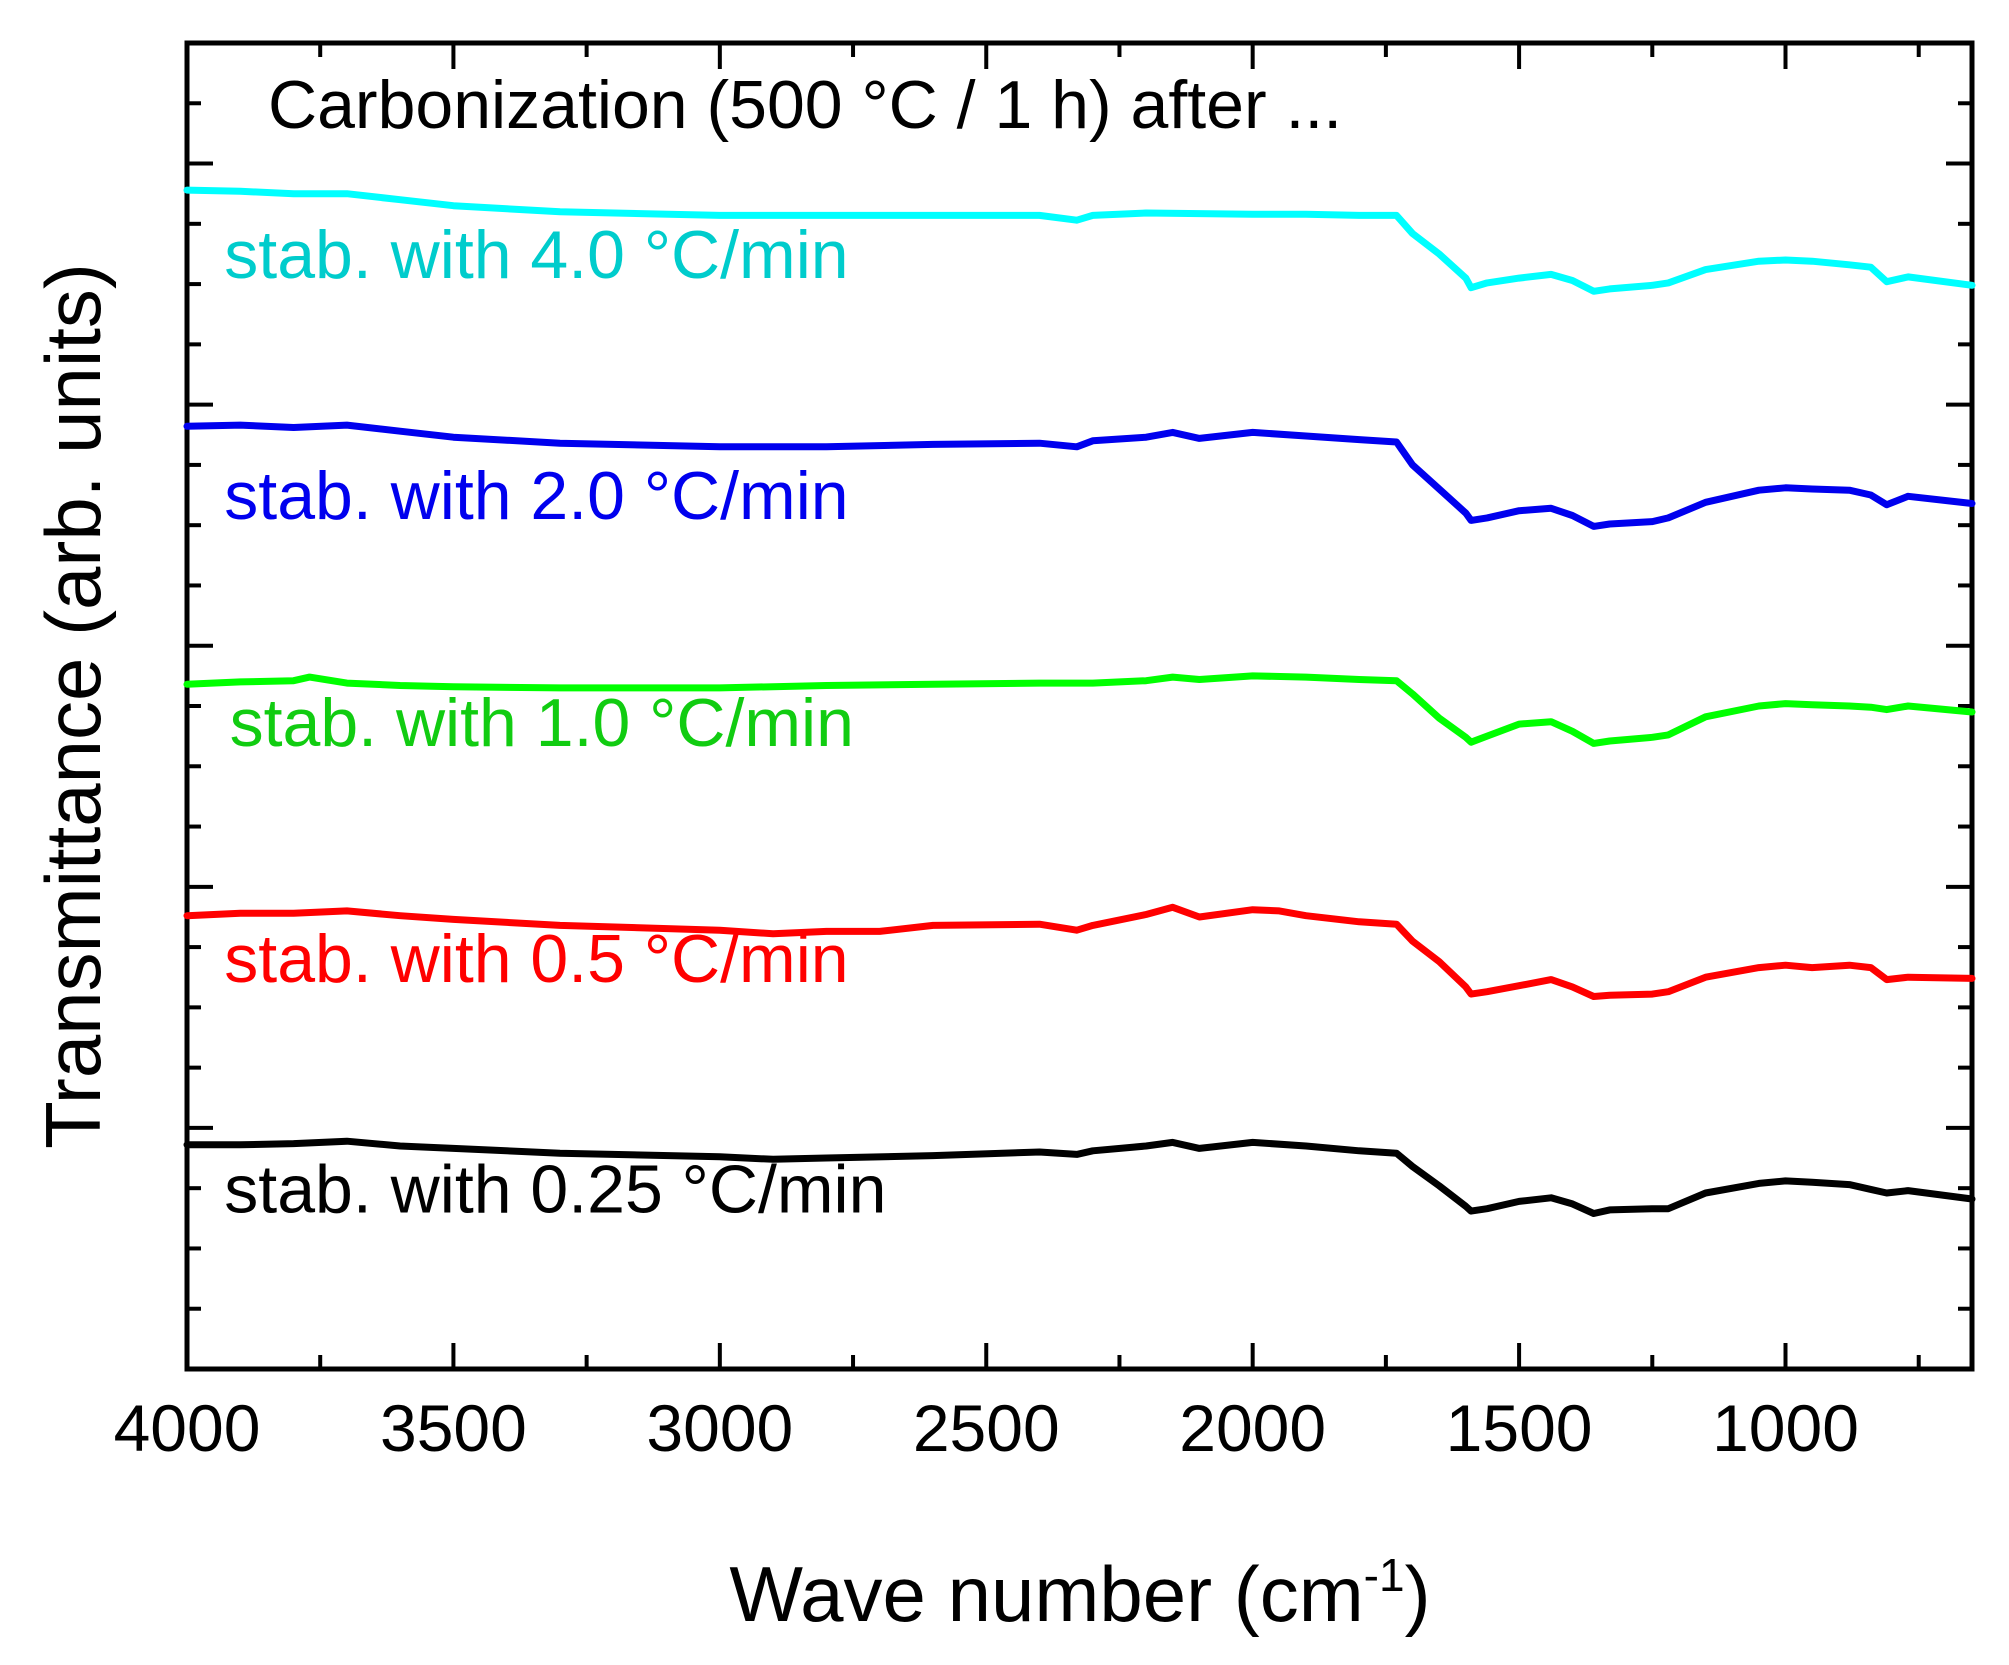  Describe the element at coordinates (1384, 1575) in the screenshot. I see `x-axis-title-sup: -1` at that location.